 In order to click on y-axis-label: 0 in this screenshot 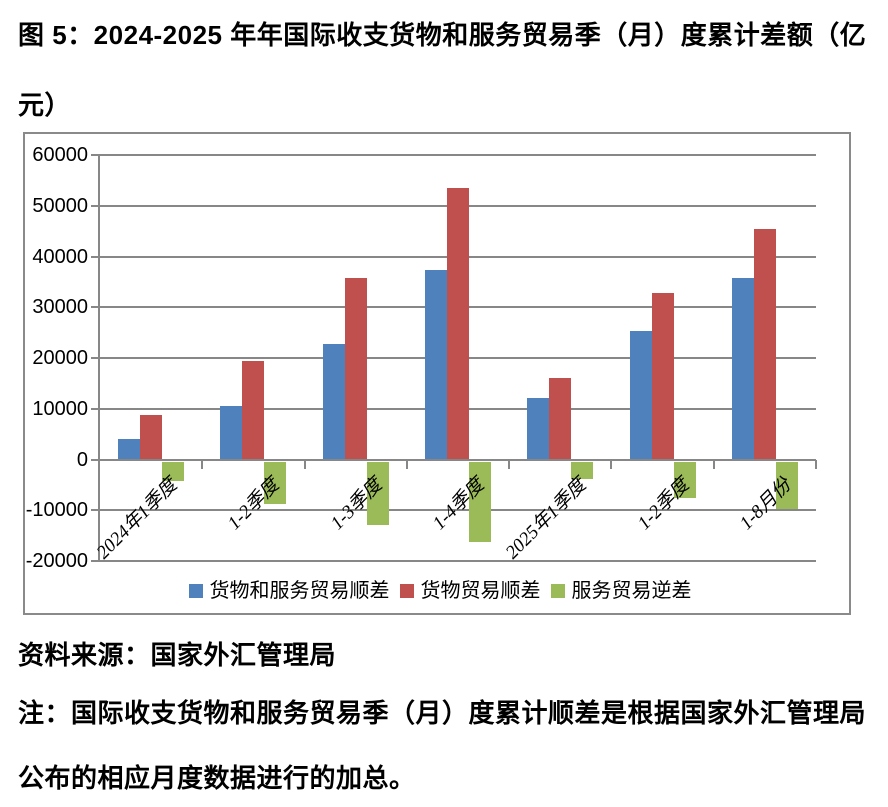, I will do `click(82, 460)`.